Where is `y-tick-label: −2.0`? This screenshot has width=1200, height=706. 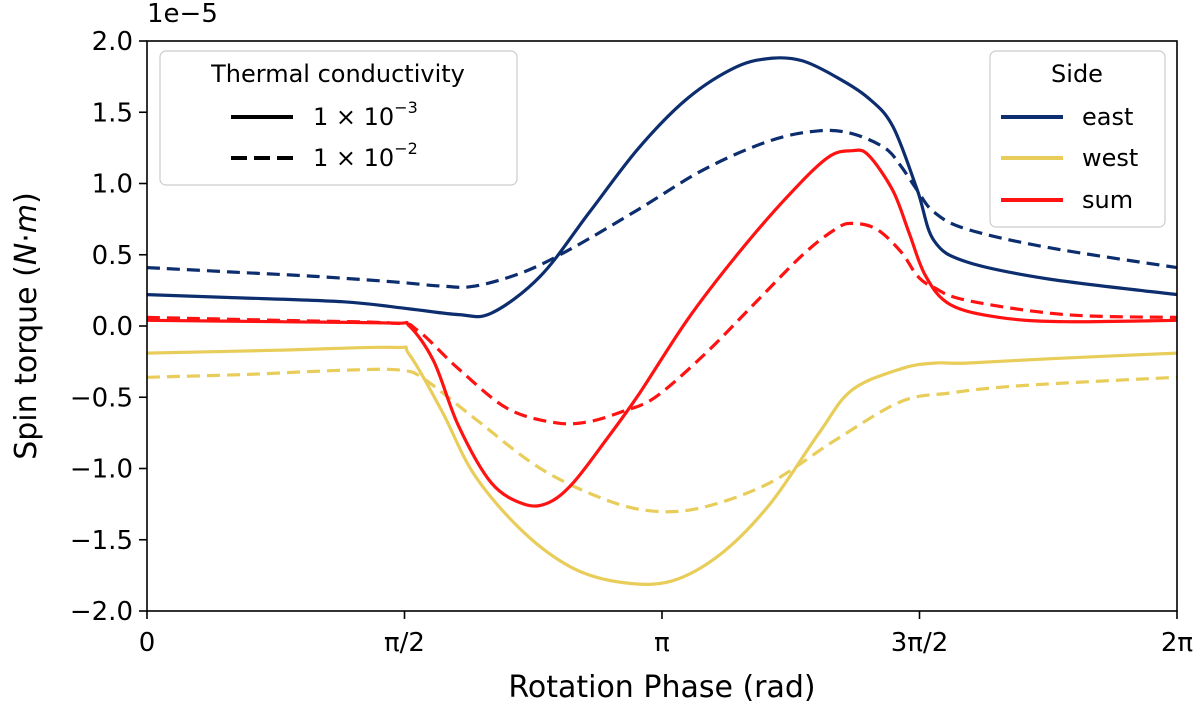 y-tick-label: −2.0 is located at coordinates (101, 612).